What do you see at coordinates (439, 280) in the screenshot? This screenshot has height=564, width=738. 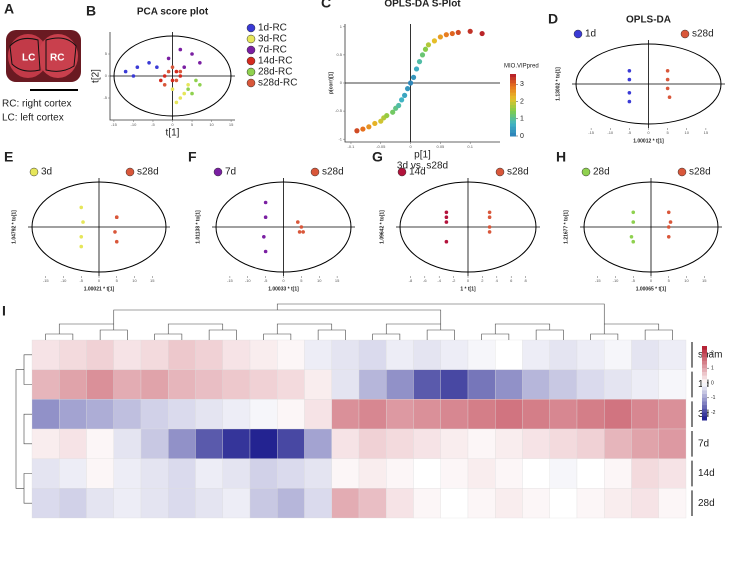 I see `x-tick-label: -4` at bounding box center [439, 280].